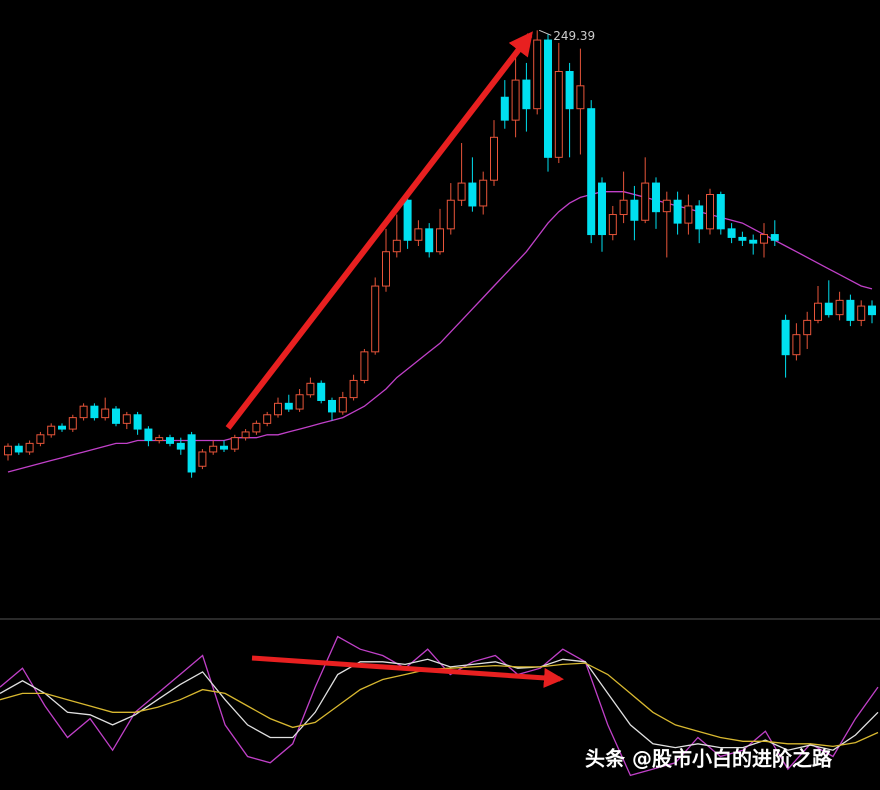 This screenshot has height=790, width=880. Describe the element at coordinates (407, 671) in the screenshot. I see `divergence-arrow` at that location.